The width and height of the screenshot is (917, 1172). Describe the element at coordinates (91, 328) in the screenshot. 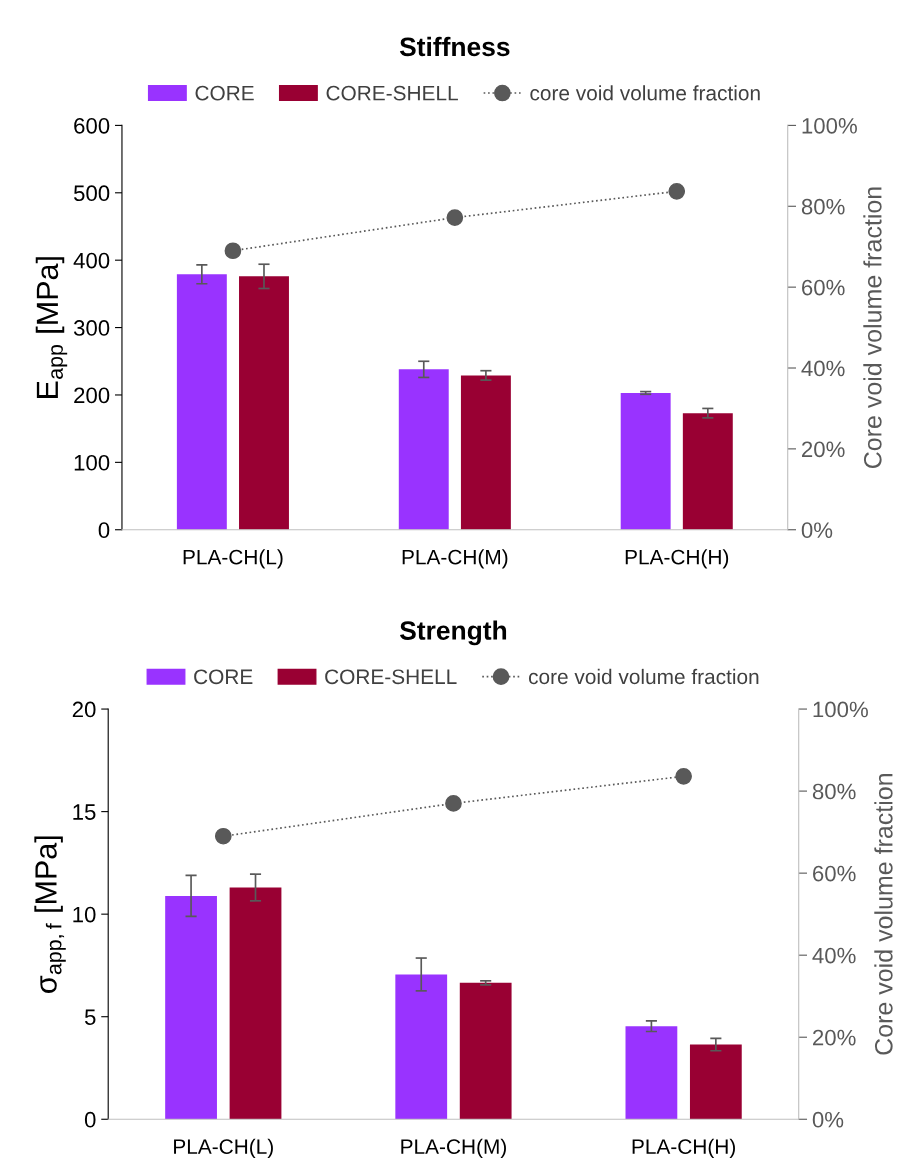

I see `y-tick-label: 300` at that location.